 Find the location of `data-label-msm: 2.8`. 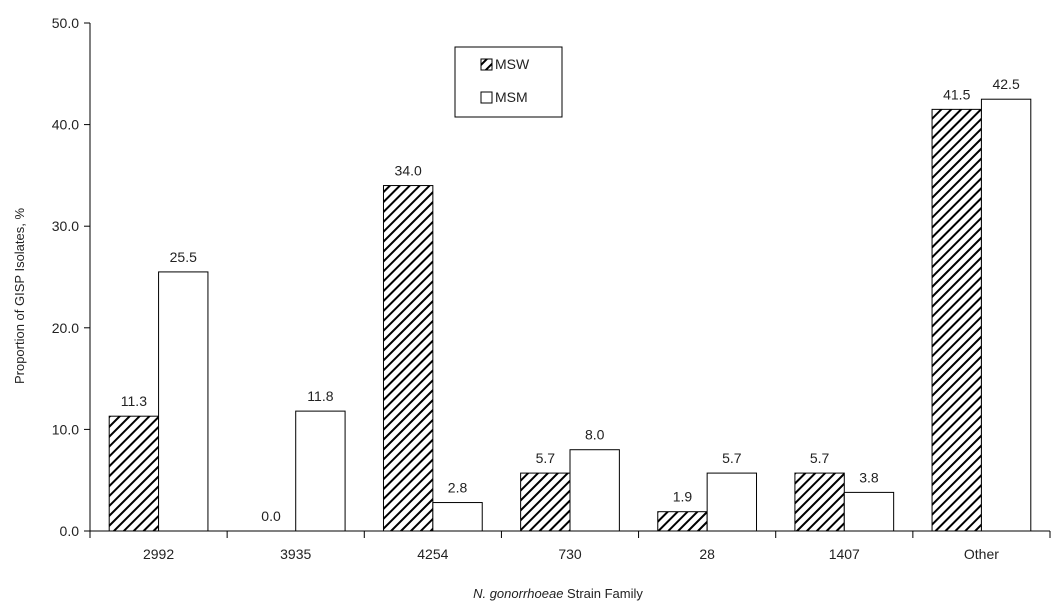

data-label-msm: 2.8 is located at coordinates (458, 488).